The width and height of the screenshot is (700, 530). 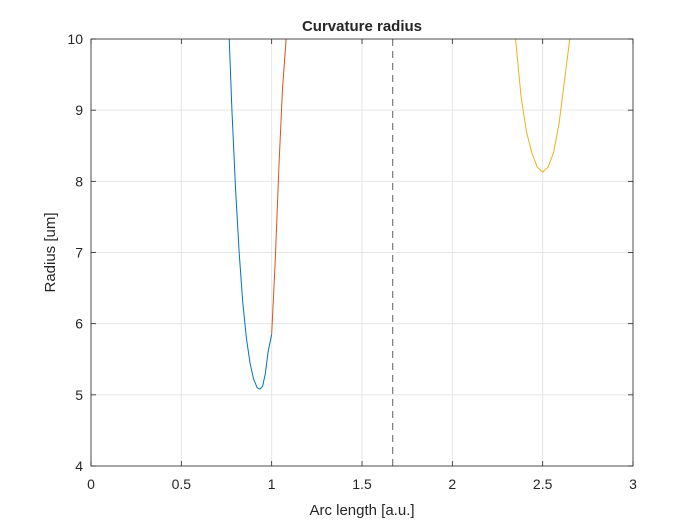 What do you see at coordinates (79, 110) in the screenshot?
I see `y-tick-label: 9` at bounding box center [79, 110].